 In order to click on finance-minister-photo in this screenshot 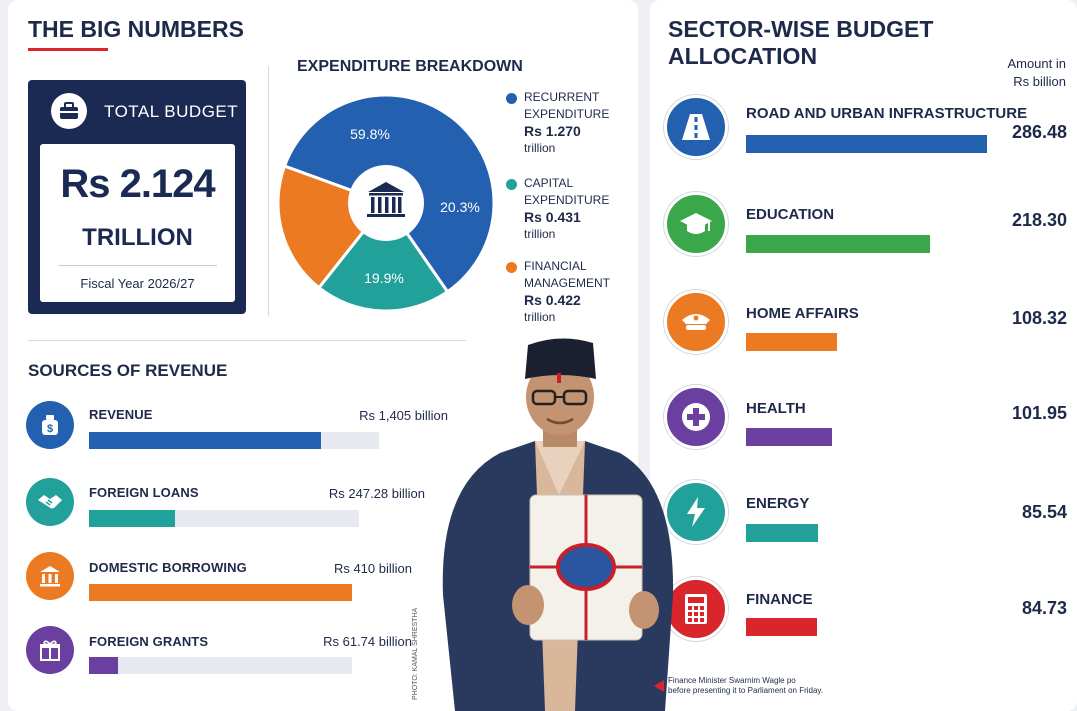, I will do `click(558, 524)`.